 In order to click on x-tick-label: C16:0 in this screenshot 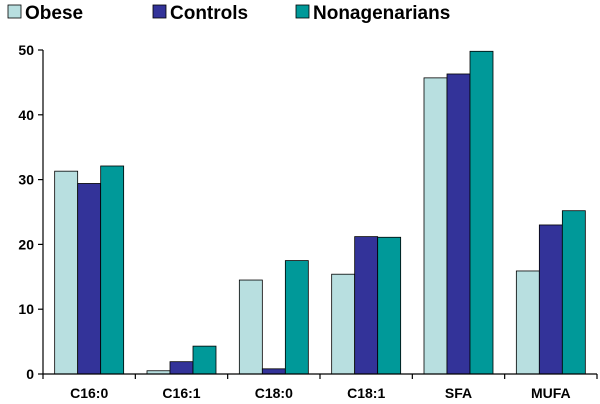, I will do `click(89, 393)`.